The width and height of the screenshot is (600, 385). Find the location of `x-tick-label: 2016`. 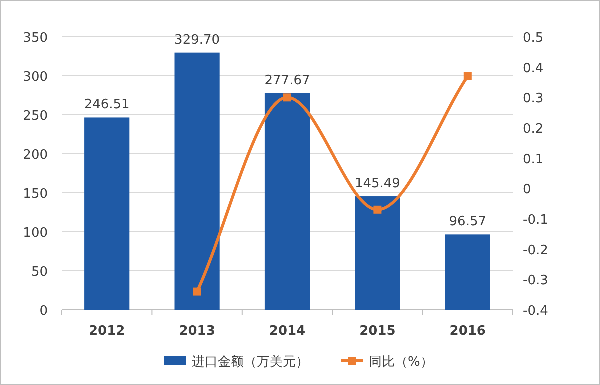

x-tick-label: 2016 is located at coordinates (468, 331).